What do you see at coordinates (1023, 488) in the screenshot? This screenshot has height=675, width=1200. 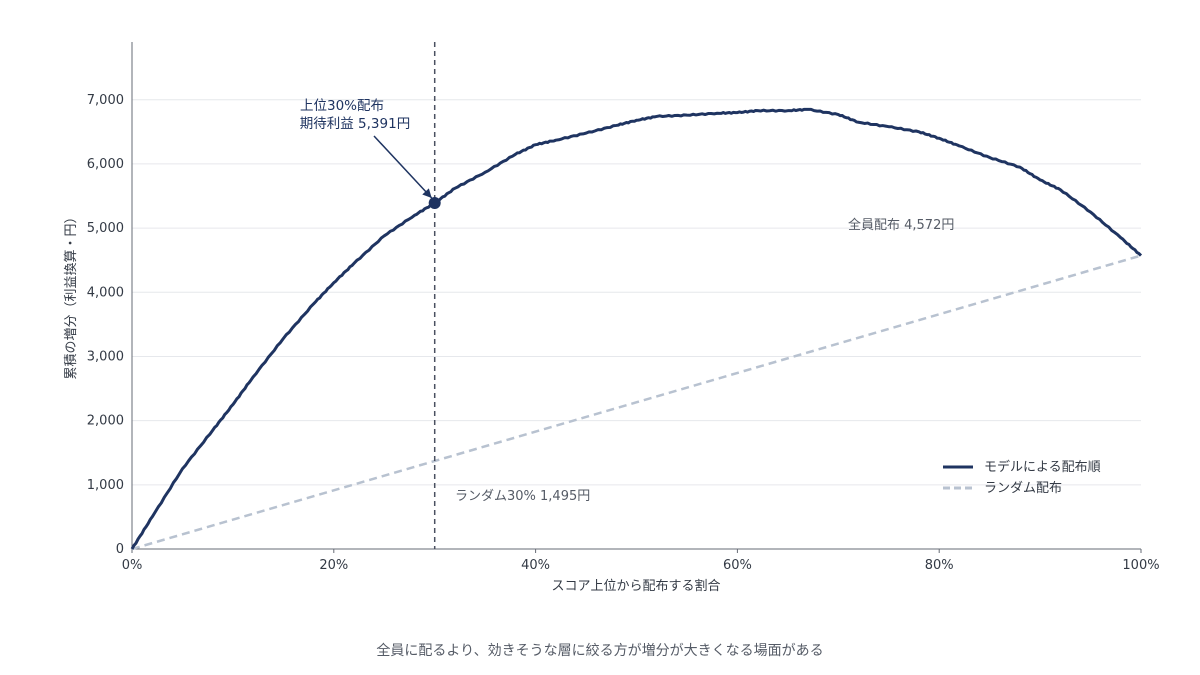 I see `legend-label-random: ランダム配布` at bounding box center [1023, 488].